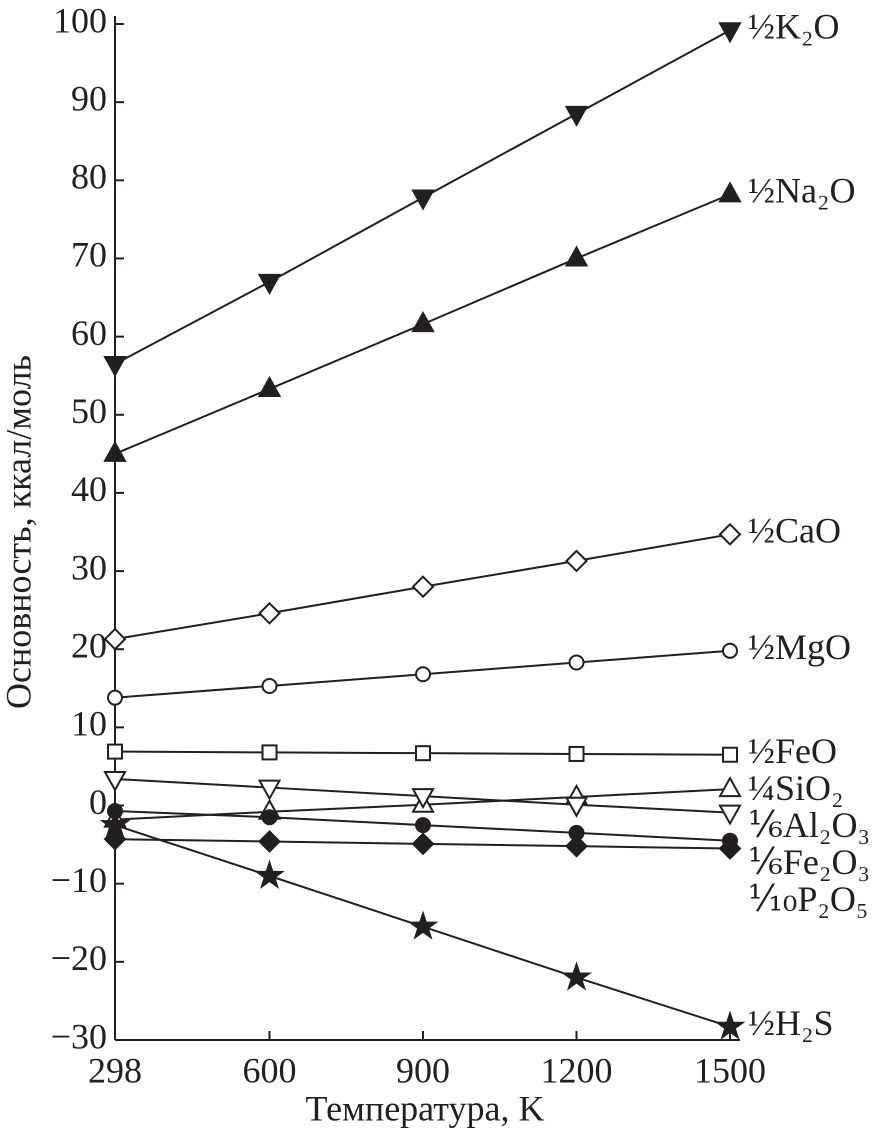 Image resolution: width=879 pixels, height=1141 pixels. Describe the element at coordinates (796, 788) in the screenshot. I see `legend-label: ¼SiO₂` at that location.